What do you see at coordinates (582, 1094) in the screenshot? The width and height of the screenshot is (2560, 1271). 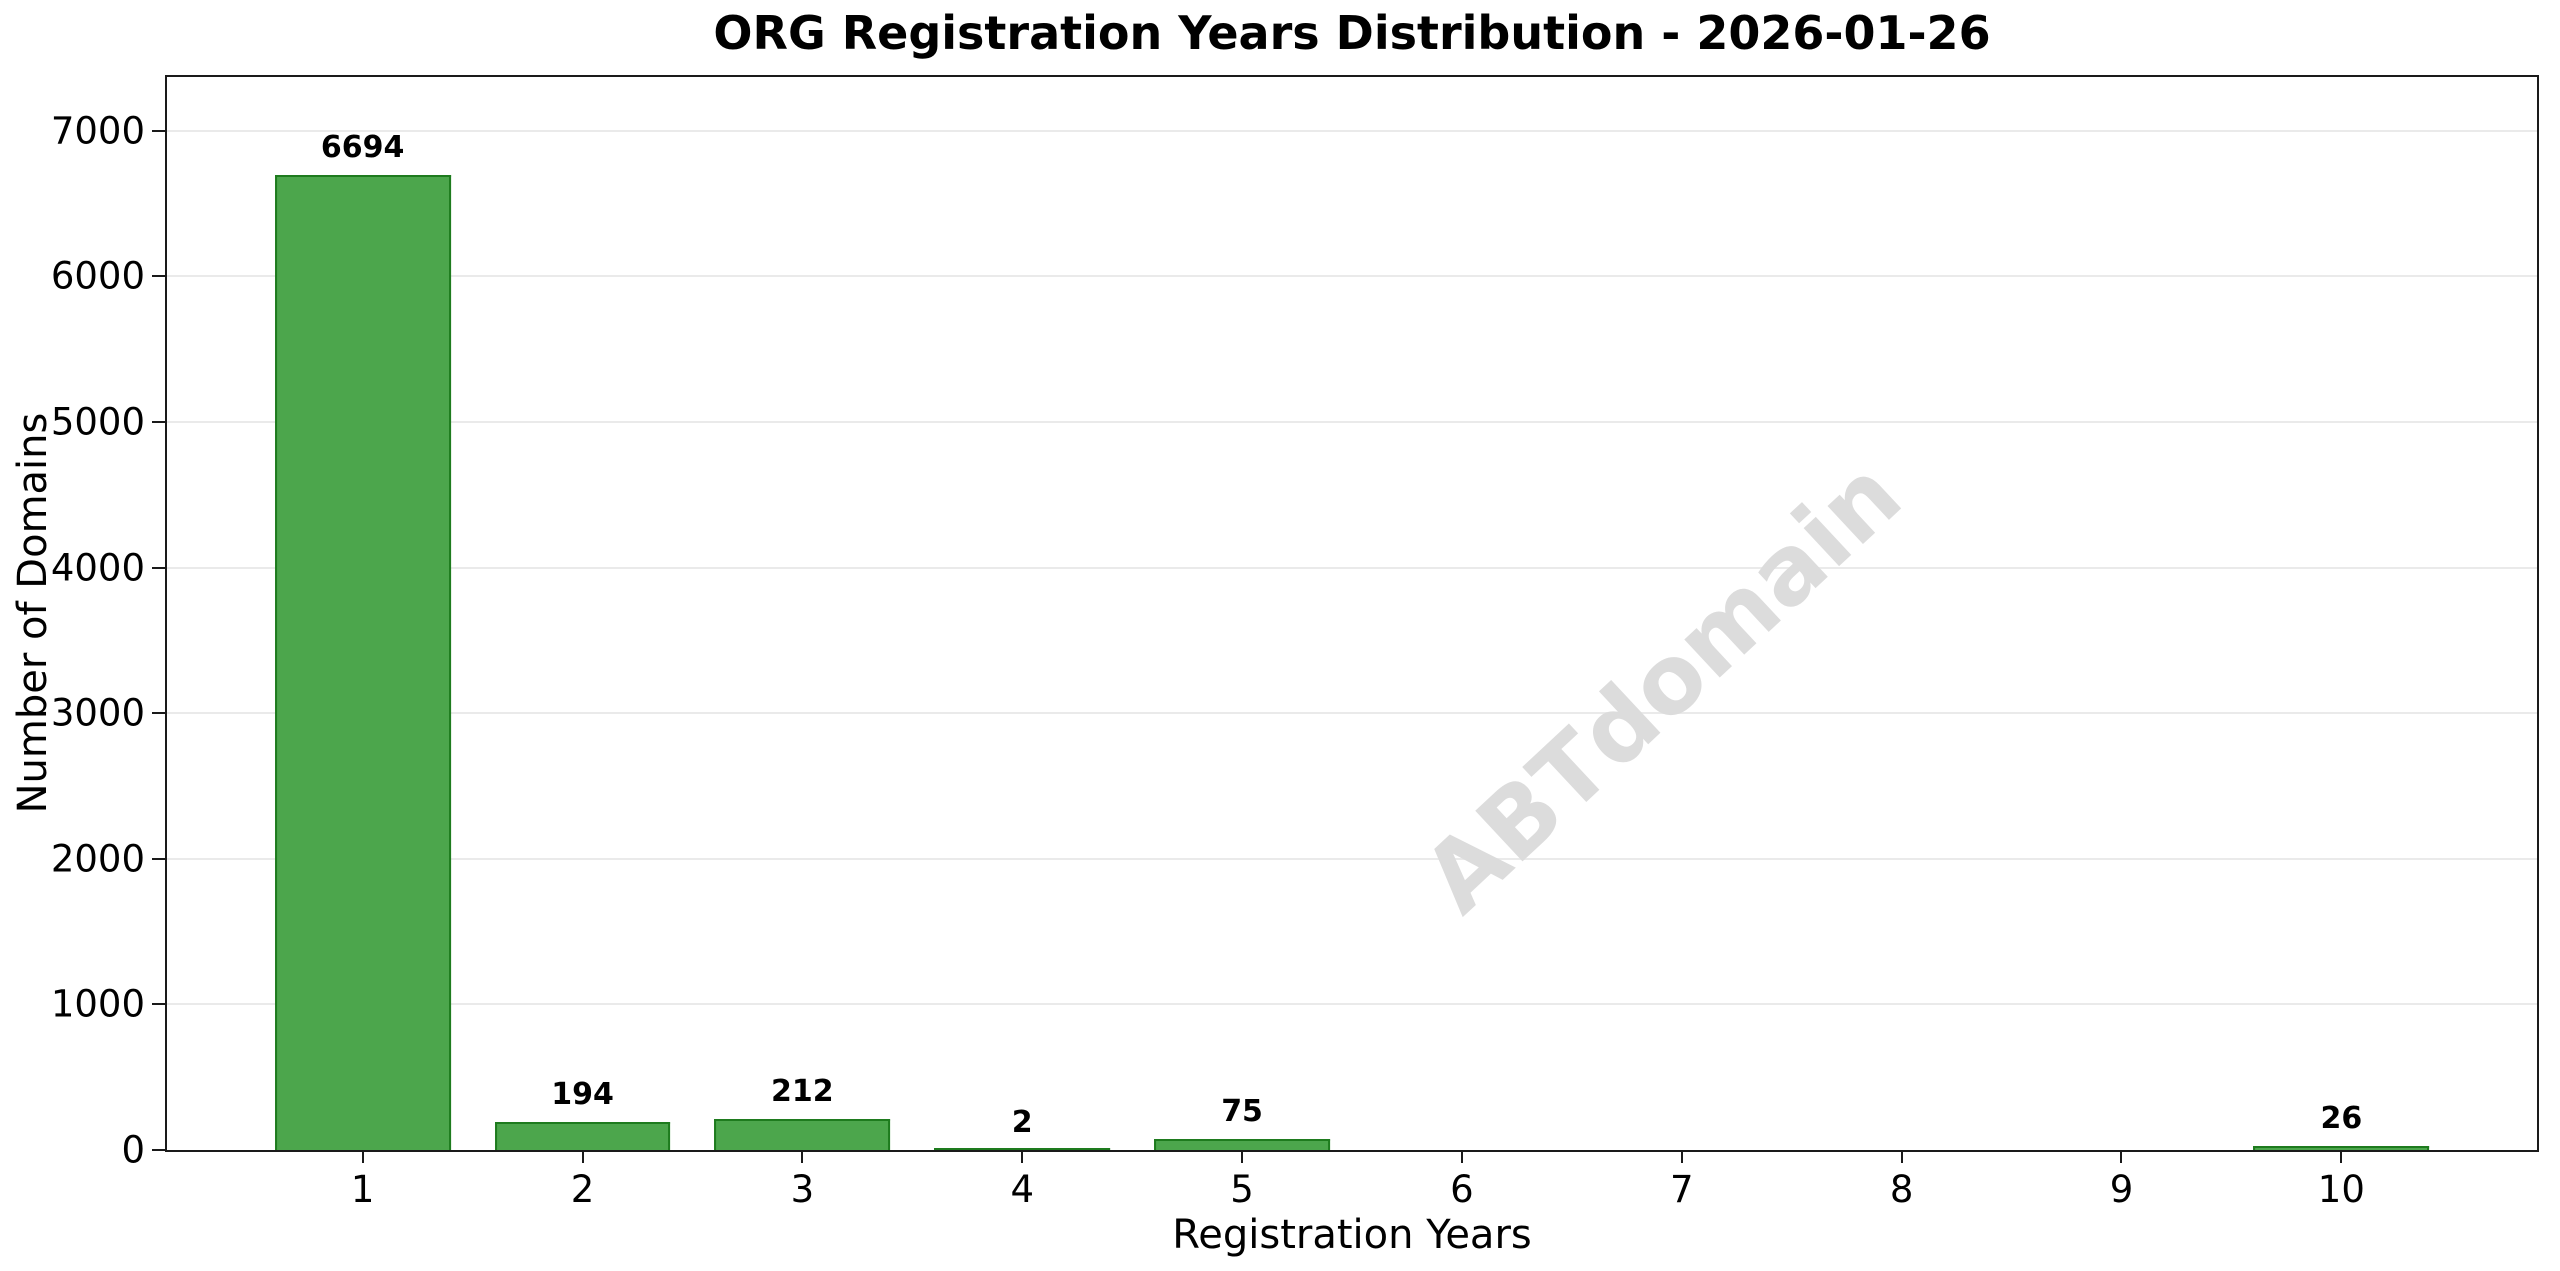 I see `bar-value-label-2: 194` at bounding box center [582, 1094].